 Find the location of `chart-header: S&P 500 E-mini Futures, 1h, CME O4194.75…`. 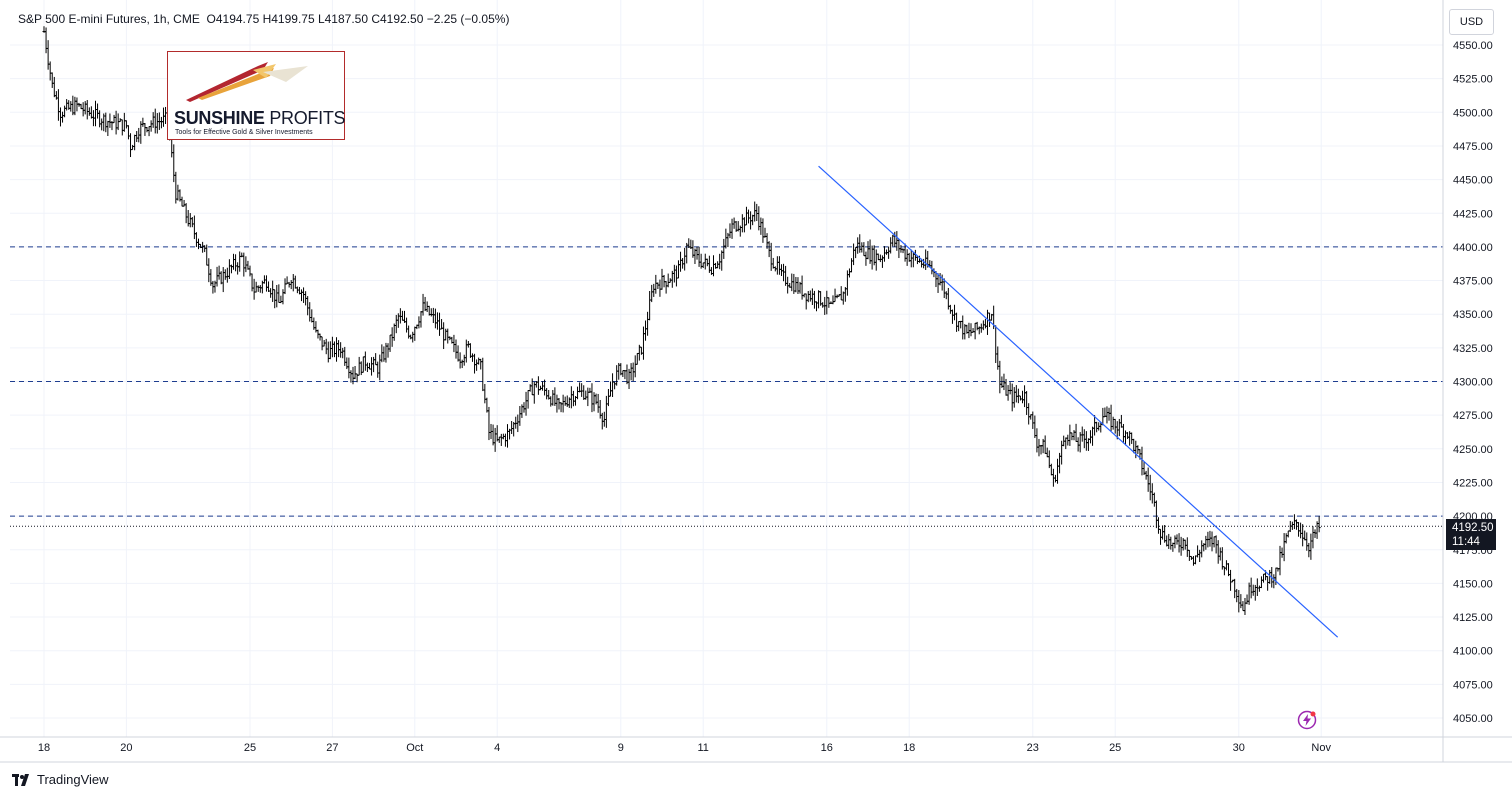

chart-header: S&P 500 E-mini Futures, 1h, CME O4194.75… is located at coordinates (263, 19).